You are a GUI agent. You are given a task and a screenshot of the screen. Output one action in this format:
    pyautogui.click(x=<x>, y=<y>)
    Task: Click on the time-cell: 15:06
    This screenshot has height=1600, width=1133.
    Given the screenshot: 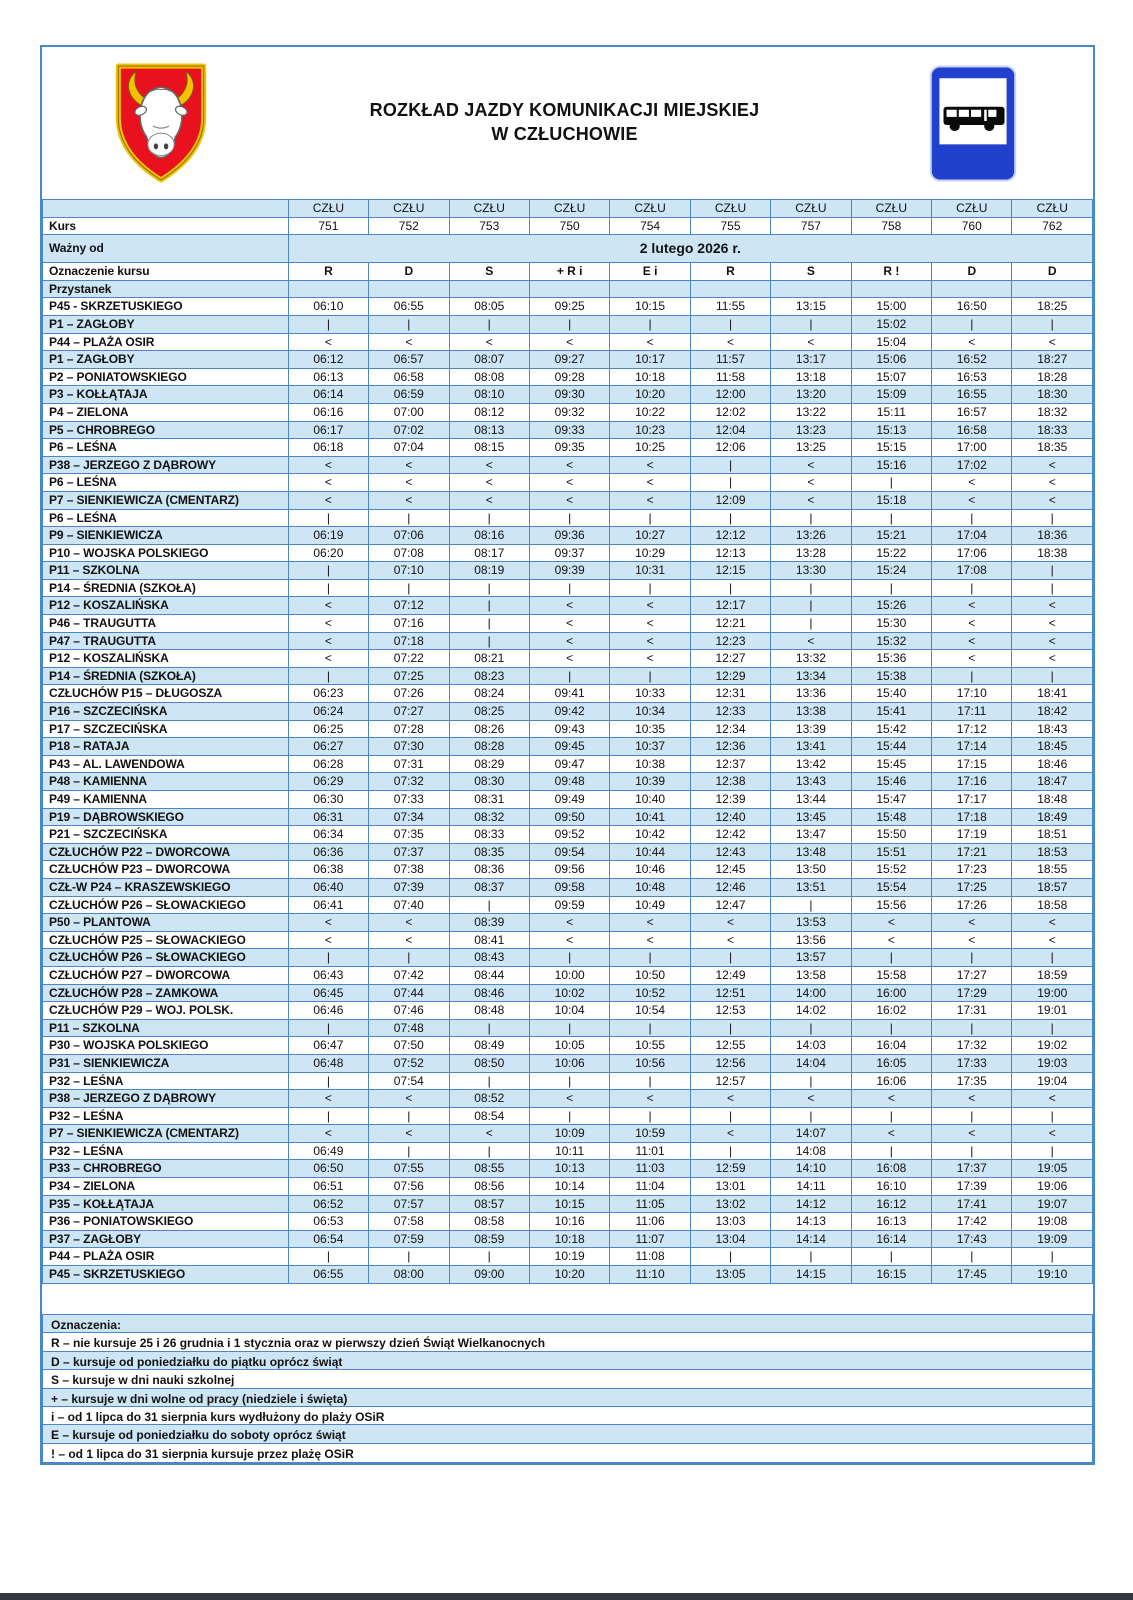 What is the action you would take?
    pyautogui.click(x=891, y=359)
    